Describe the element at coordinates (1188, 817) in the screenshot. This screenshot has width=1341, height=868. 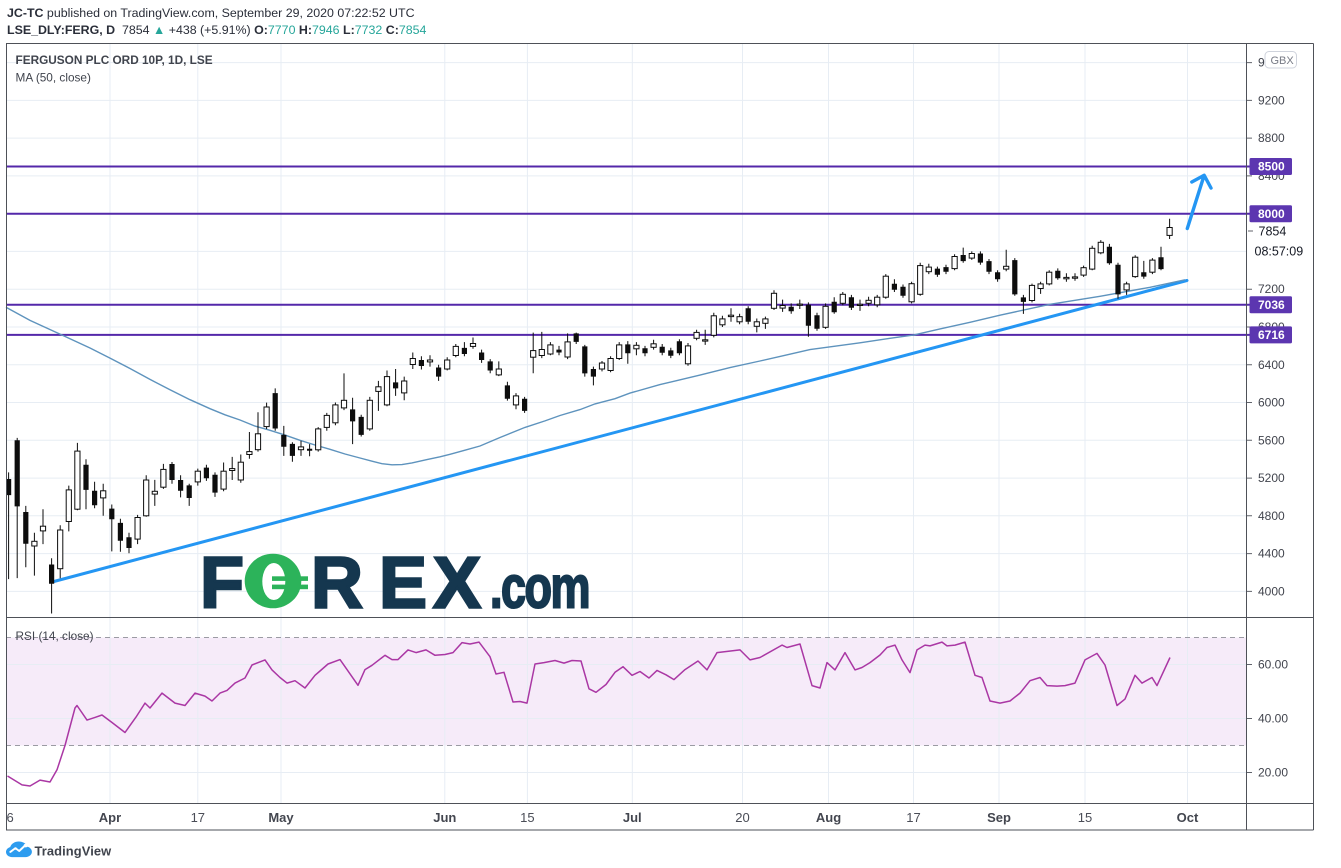
I see `svg-text: Oct` at that location.